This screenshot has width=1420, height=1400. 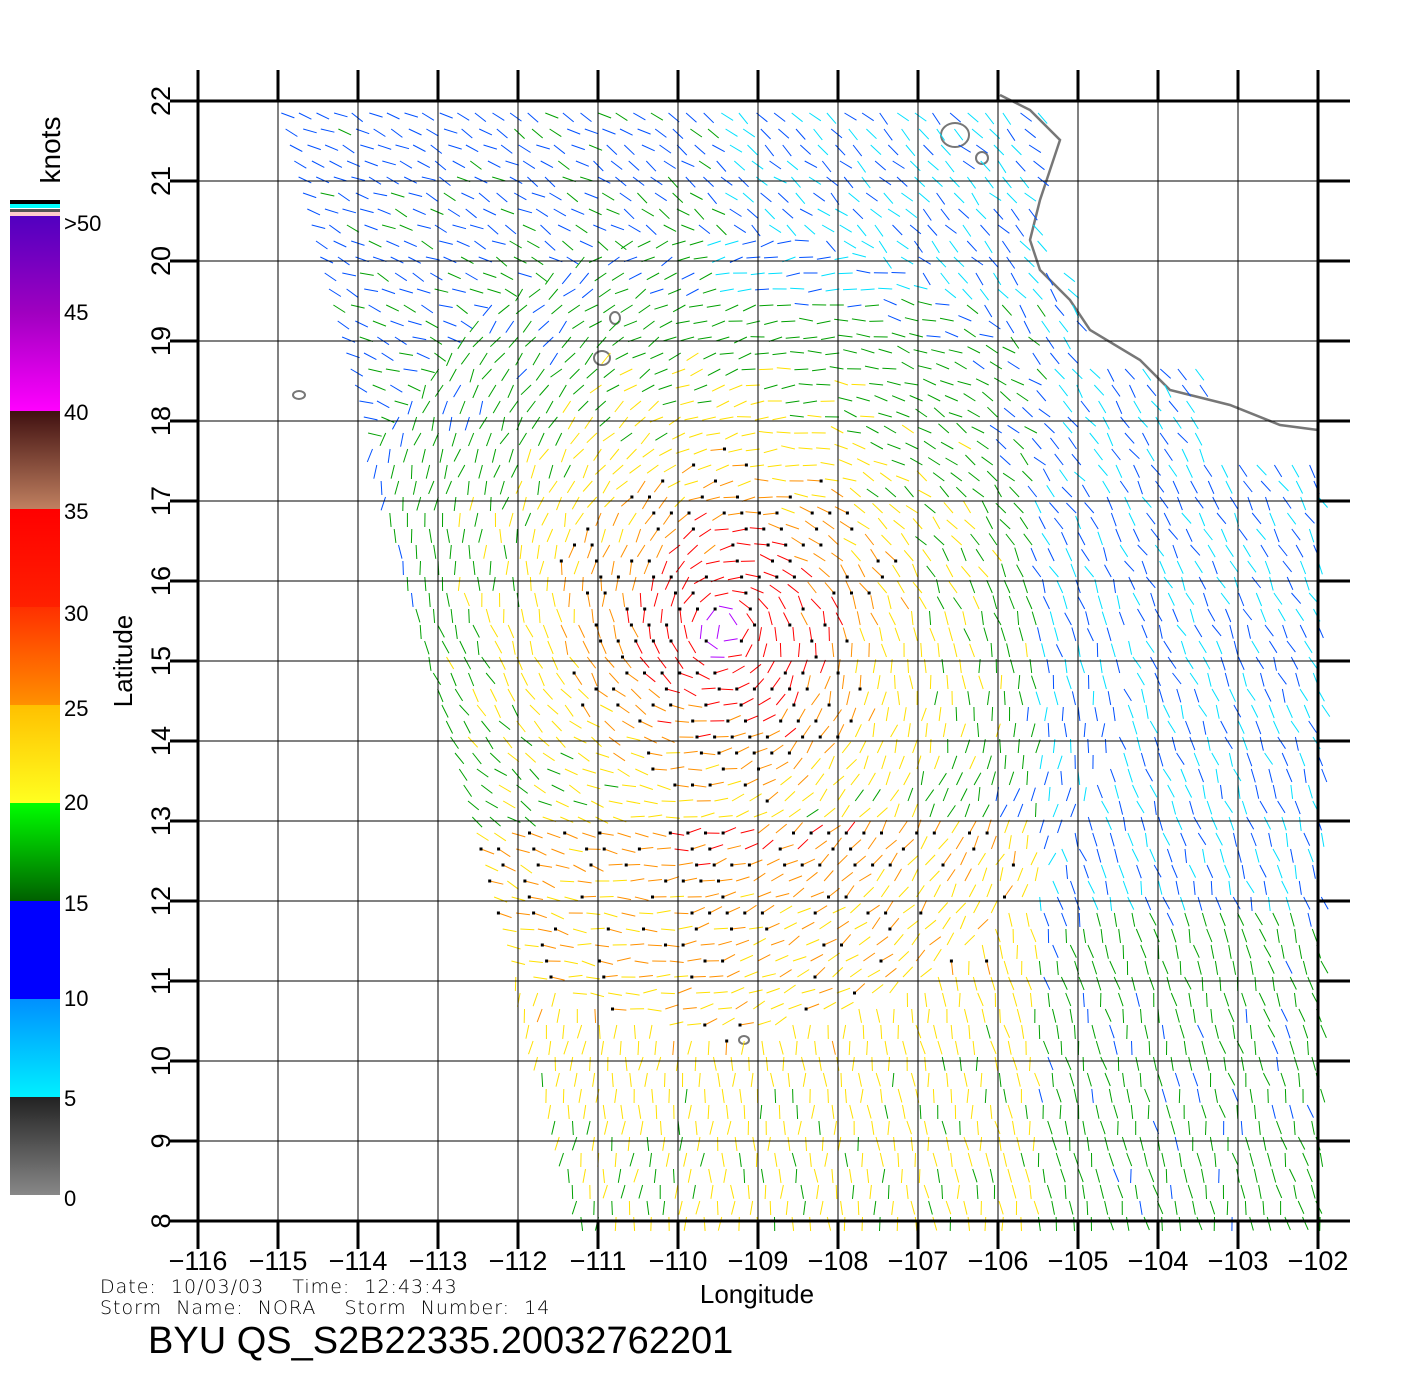 I want to click on colorbar-label: >50, so click(x=82, y=223).